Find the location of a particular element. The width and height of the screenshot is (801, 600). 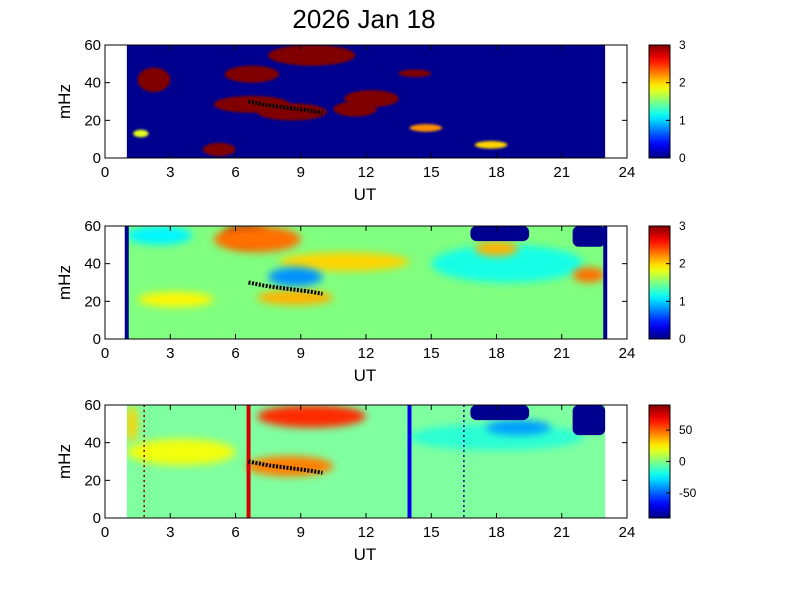

colorbar-tick-label: 50 is located at coordinates (686, 430).